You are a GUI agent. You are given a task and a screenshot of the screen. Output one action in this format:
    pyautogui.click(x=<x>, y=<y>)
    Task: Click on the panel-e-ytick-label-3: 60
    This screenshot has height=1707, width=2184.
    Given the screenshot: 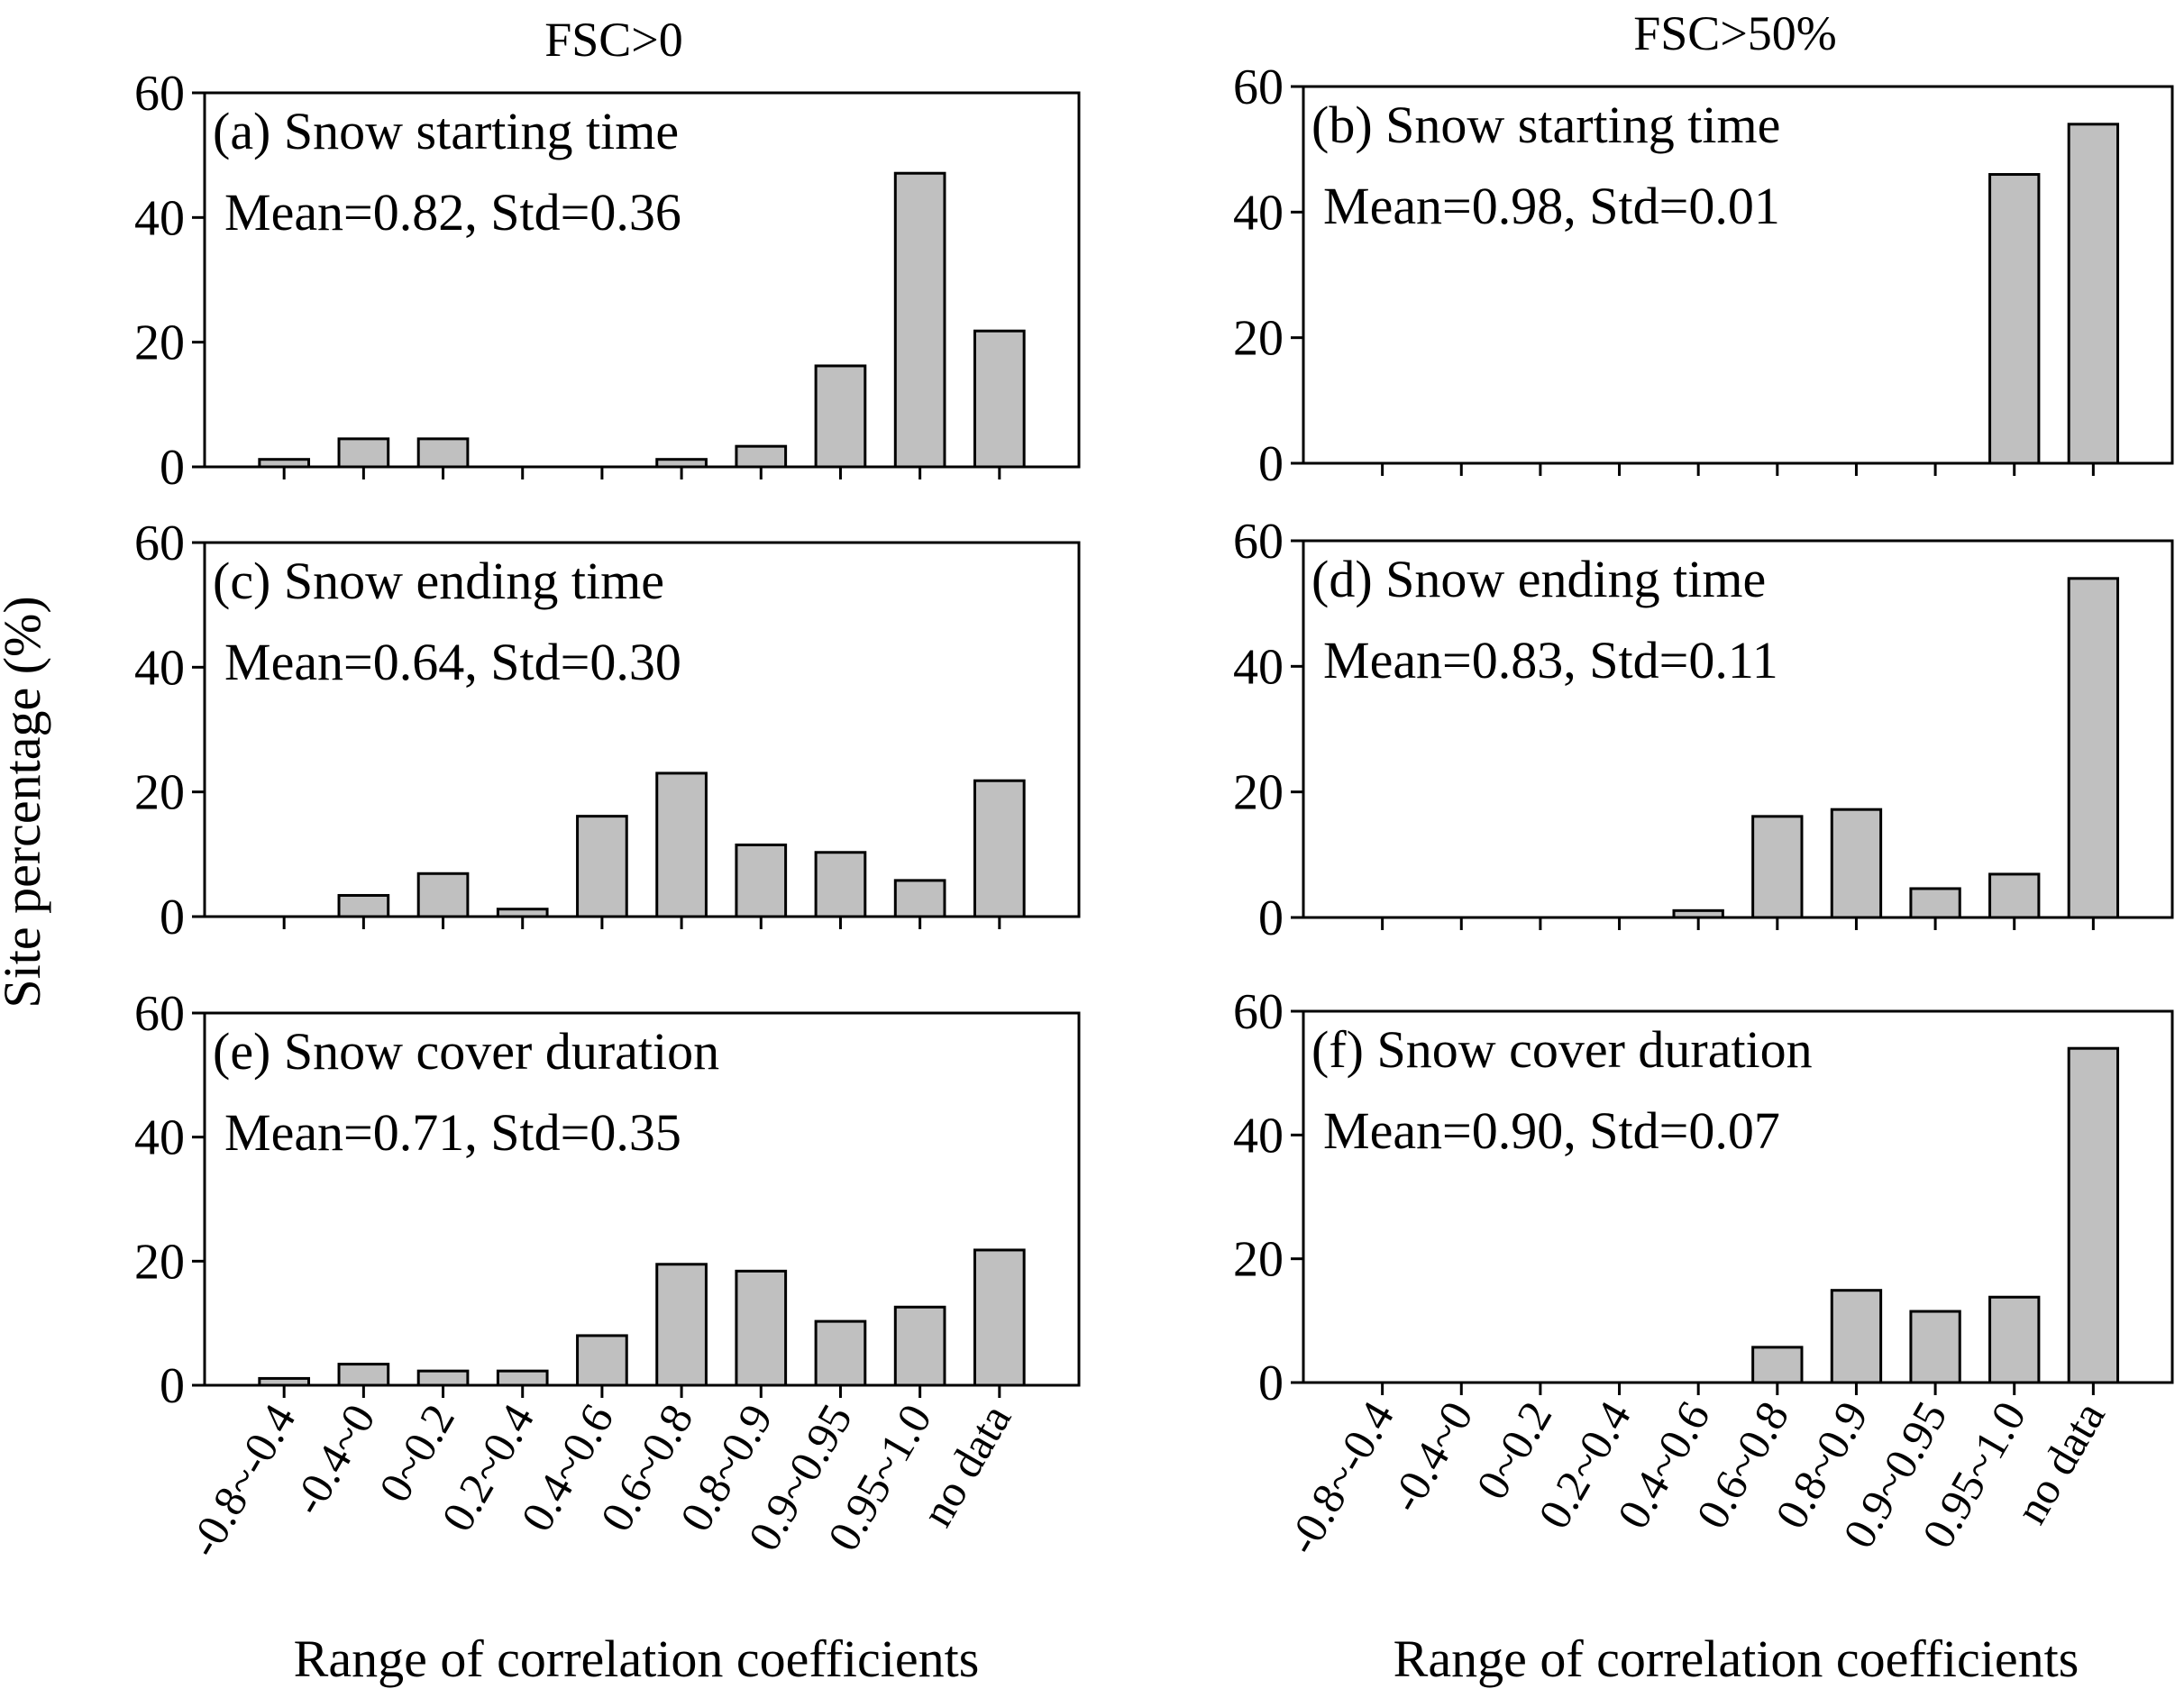 What is the action you would take?
    pyautogui.click(x=159, y=1014)
    